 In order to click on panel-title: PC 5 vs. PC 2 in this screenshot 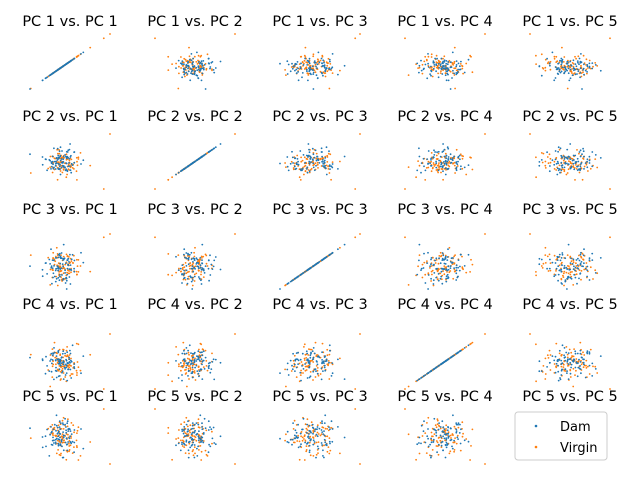, I will do `click(194, 397)`.